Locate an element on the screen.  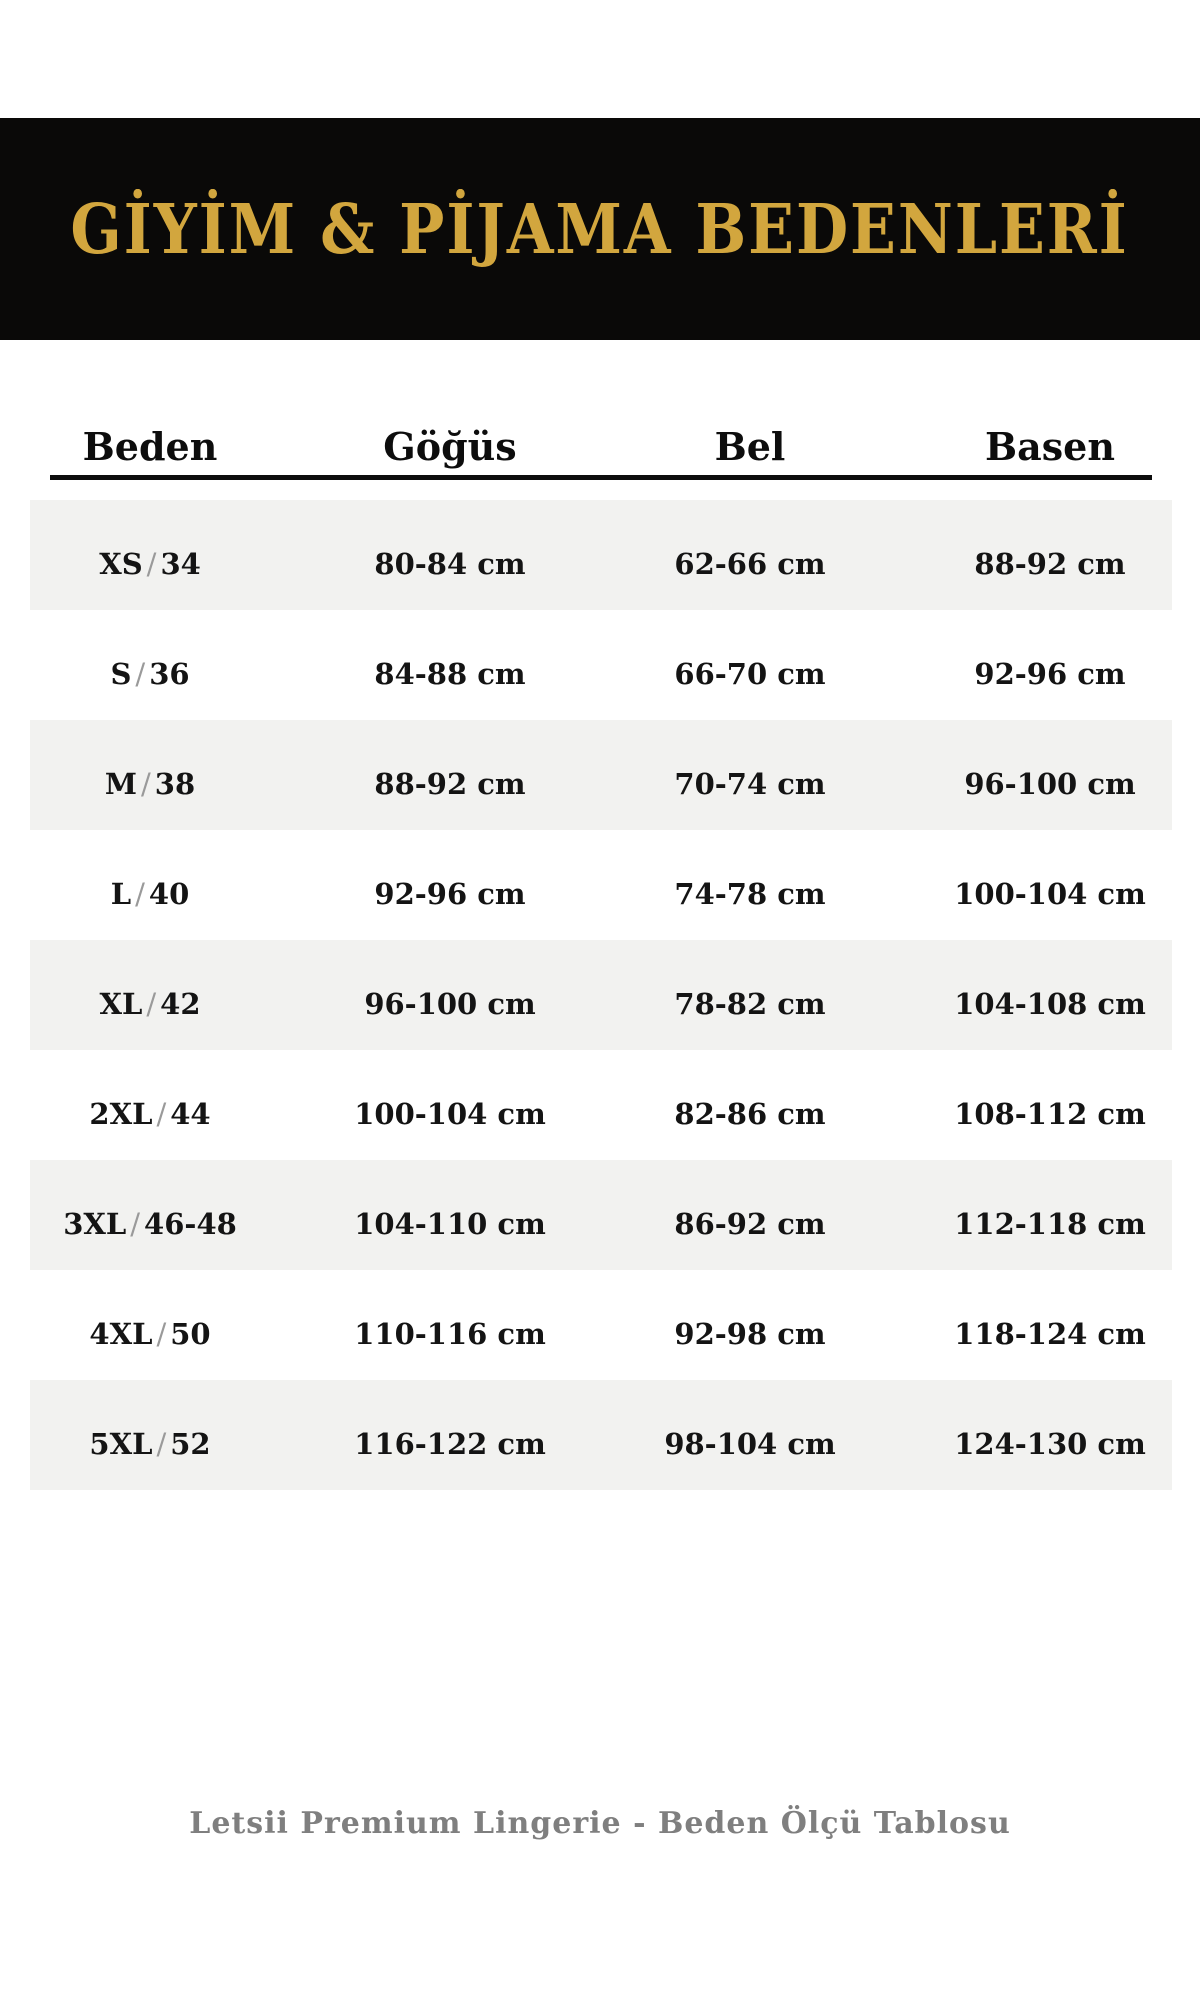
size-number: 40 is located at coordinates (169, 893).